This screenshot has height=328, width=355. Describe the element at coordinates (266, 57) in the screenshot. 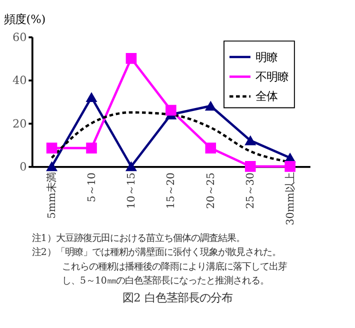

I see `legend-label: 明瞭` at that location.